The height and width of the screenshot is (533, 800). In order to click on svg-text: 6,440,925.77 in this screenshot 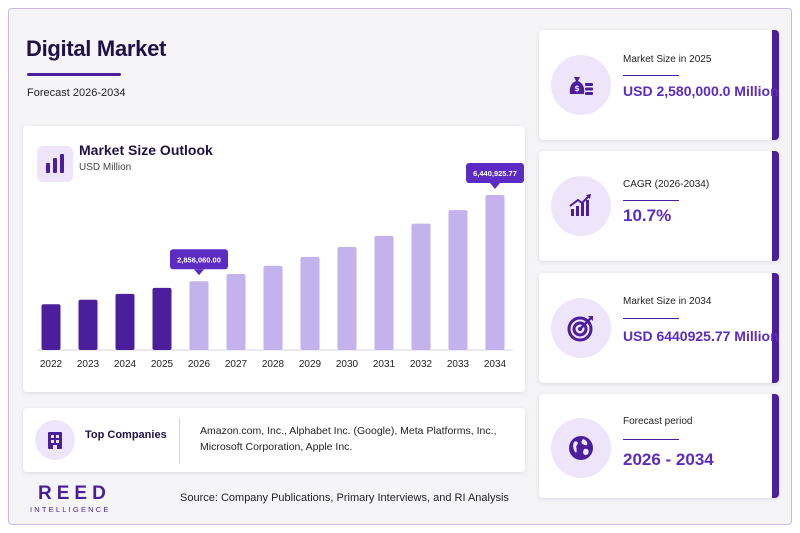, I will do `click(495, 173)`.